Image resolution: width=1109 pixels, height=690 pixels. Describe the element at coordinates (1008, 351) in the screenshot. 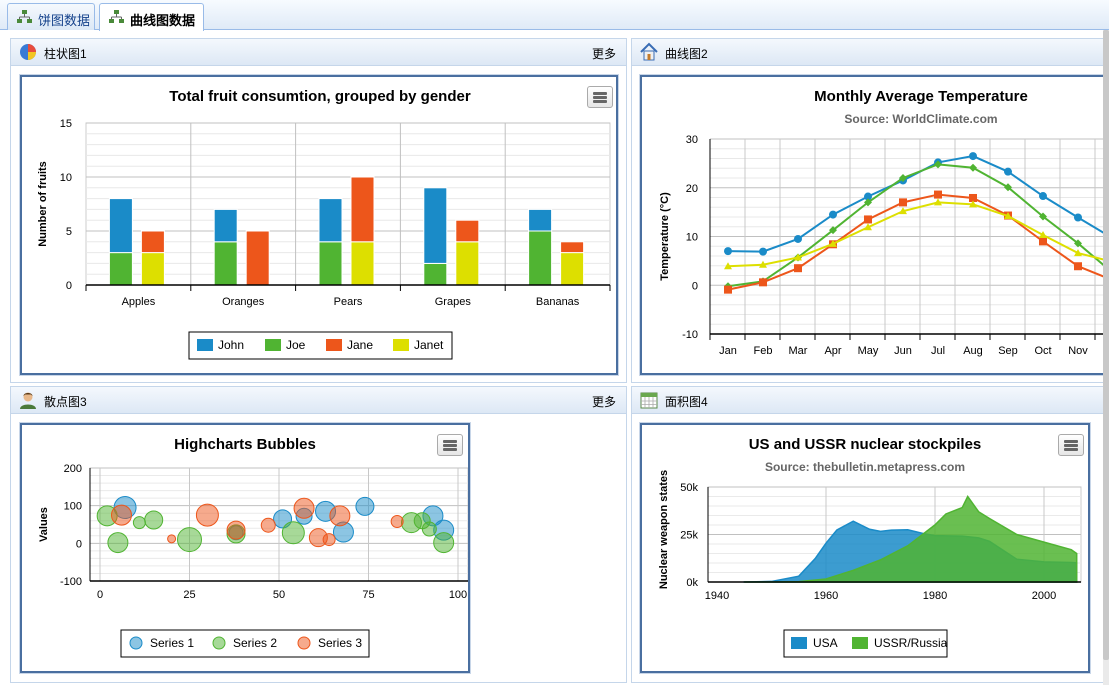

I see `x-tick-label: Sep` at that location.